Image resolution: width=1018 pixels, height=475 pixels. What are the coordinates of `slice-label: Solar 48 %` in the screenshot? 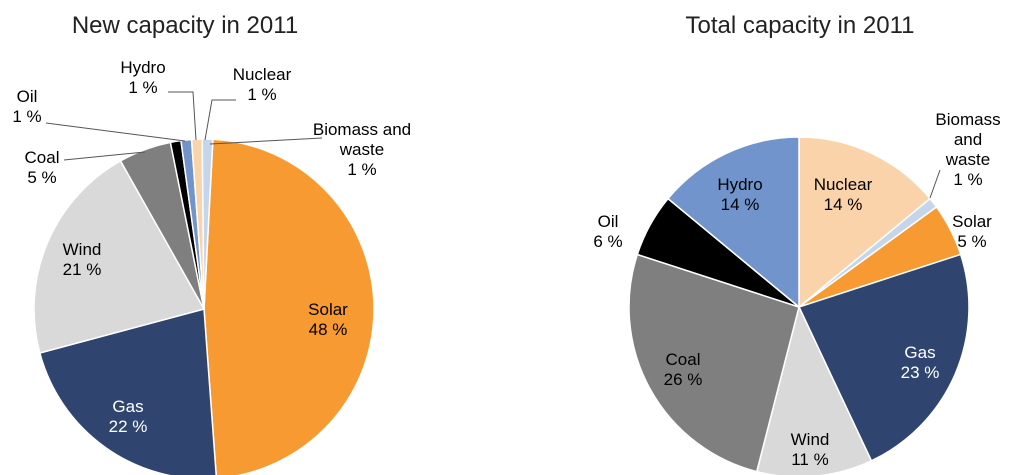 It's located at (328, 320).